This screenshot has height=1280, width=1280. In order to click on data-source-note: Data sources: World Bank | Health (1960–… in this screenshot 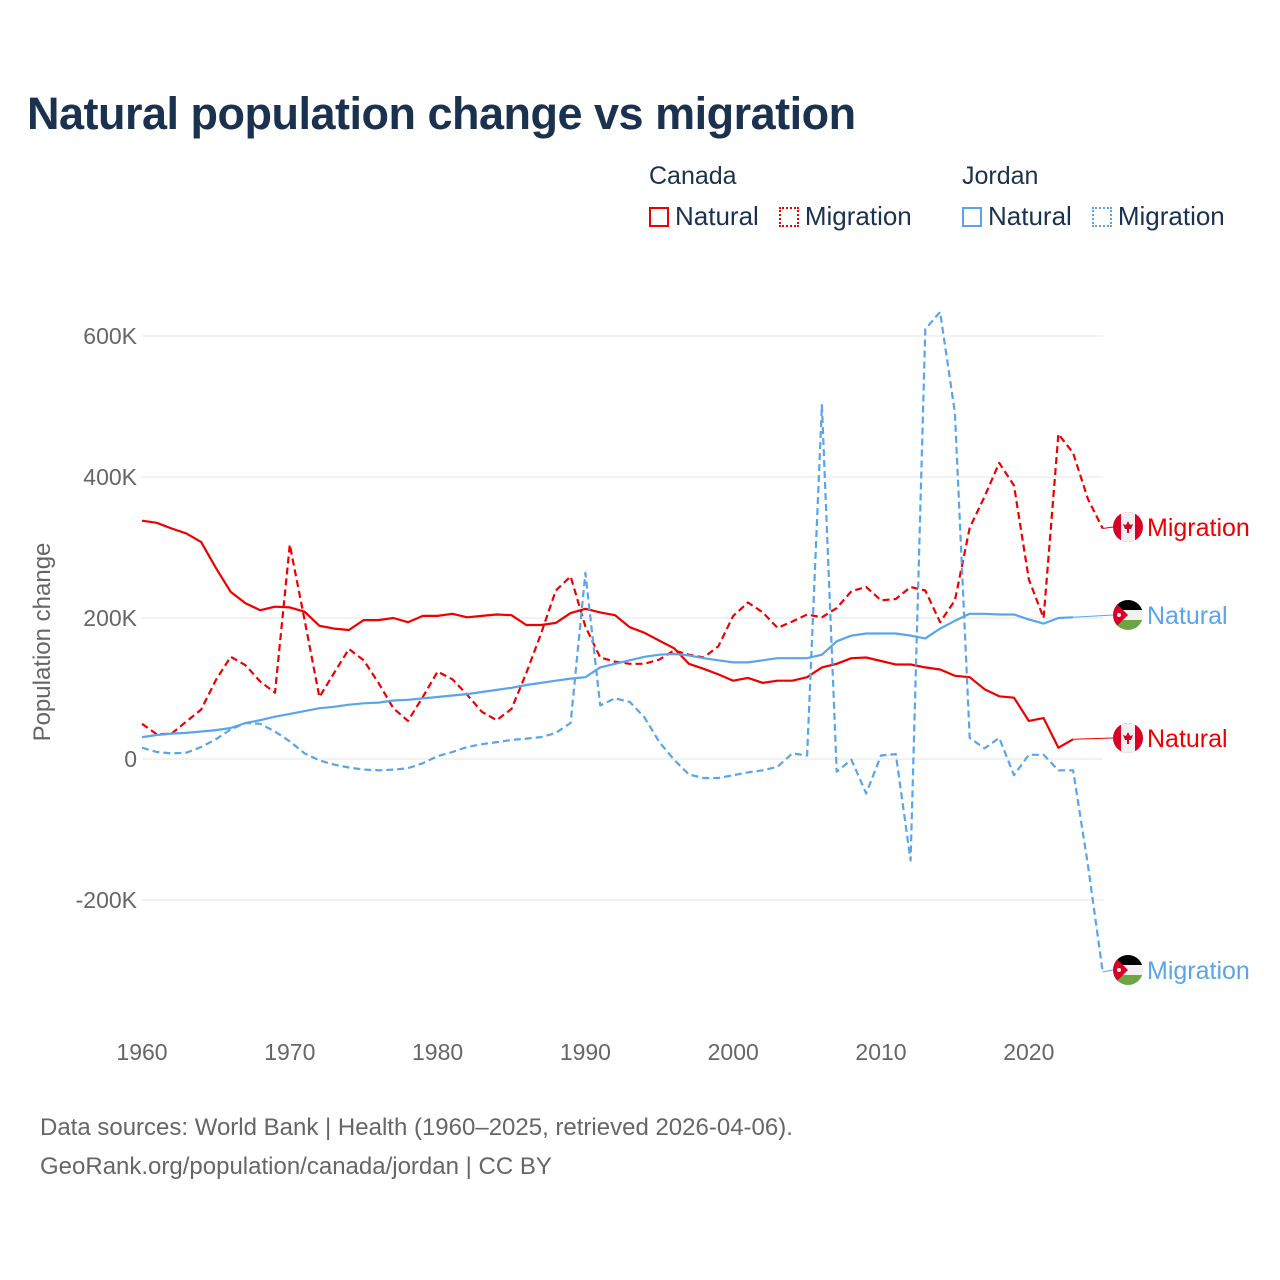, I will do `click(416, 1127)`.